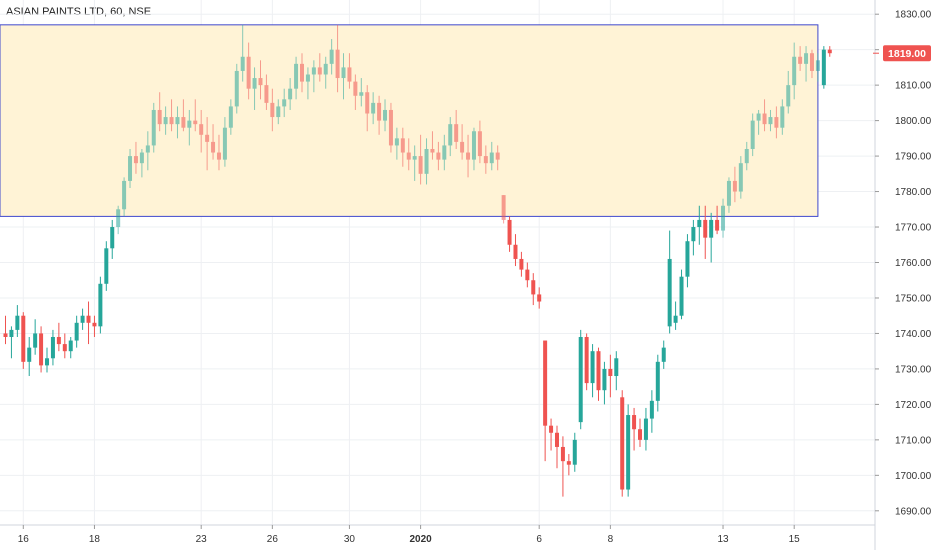 This screenshot has width=932, height=550. I want to click on time-tick-label: 30, so click(350, 539).